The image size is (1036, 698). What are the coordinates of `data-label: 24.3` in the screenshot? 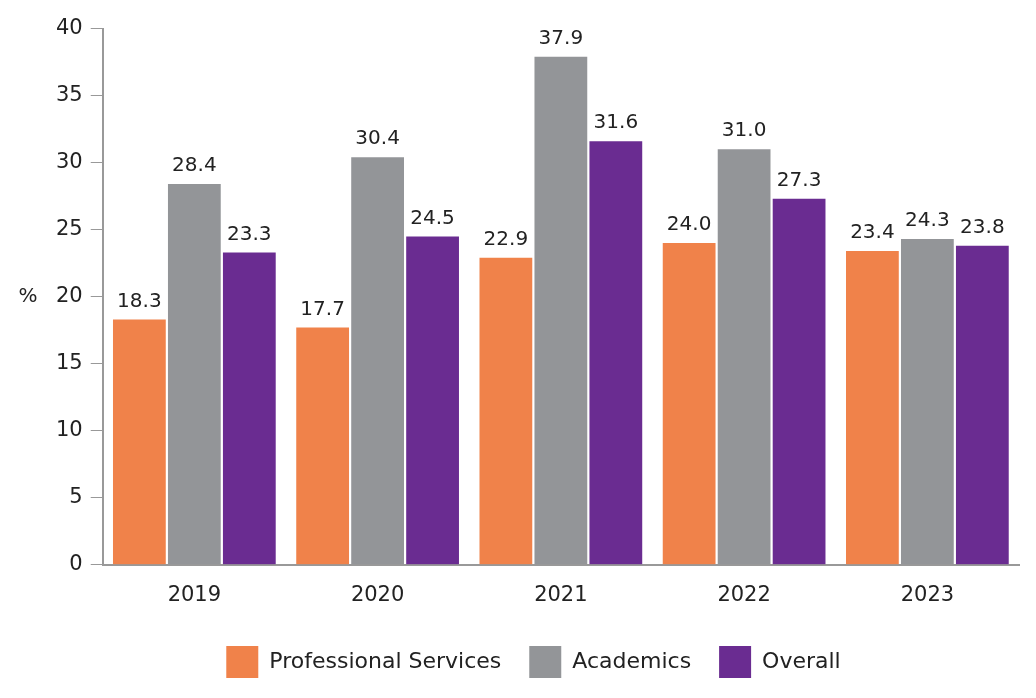 It's located at (927, 219).